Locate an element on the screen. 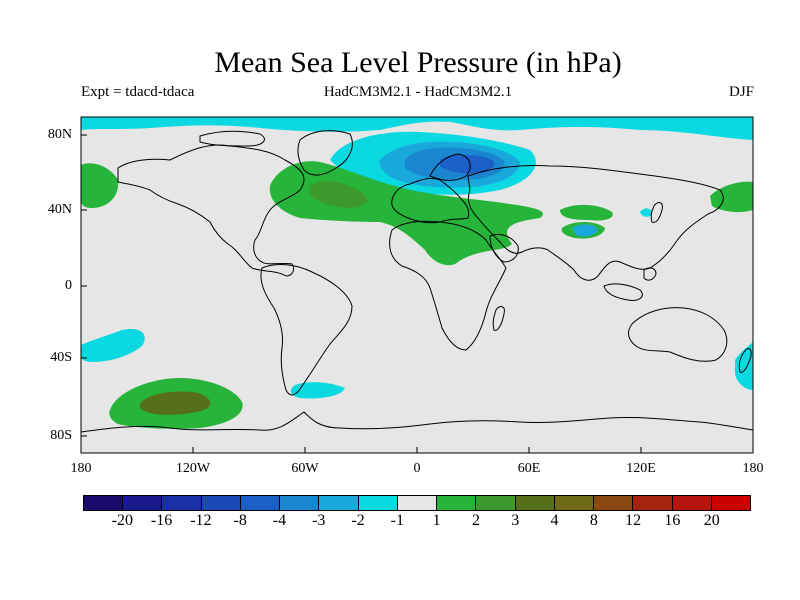  asia-positive-anomaly is located at coordinates (586, 212).